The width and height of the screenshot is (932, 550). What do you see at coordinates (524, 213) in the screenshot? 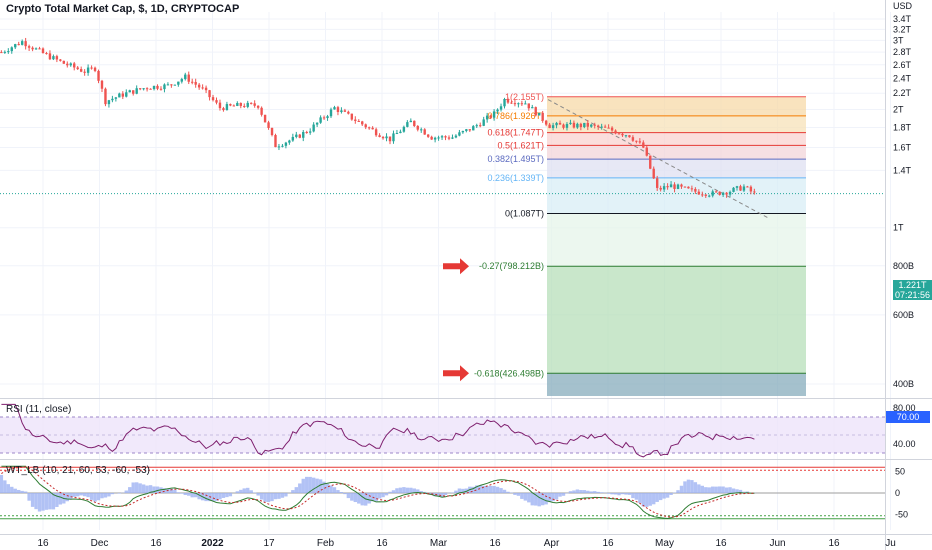
I see `fib-level-label: 0(1.087T)` at bounding box center [524, 213].